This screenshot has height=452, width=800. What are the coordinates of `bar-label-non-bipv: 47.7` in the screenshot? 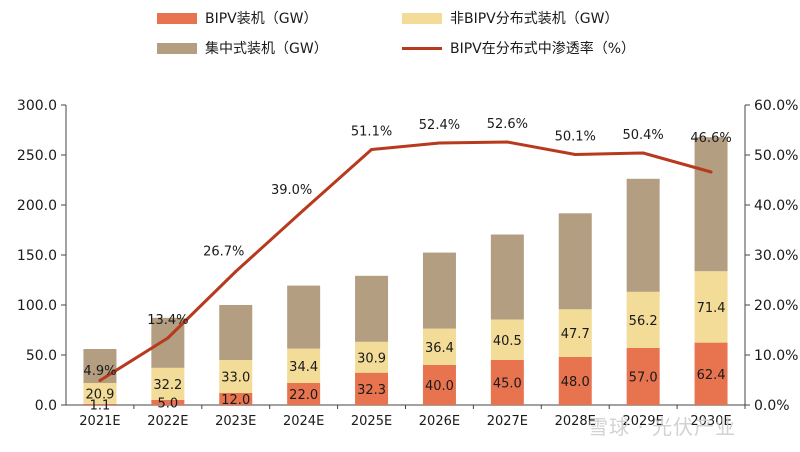 It's located at (575, 334).